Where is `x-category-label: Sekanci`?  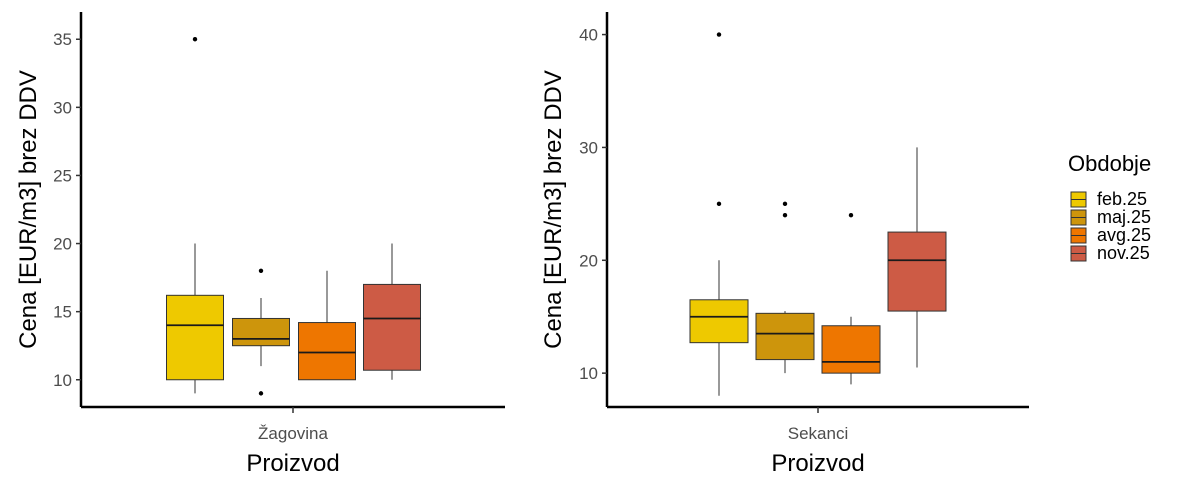
x-category-label: Sekanci is located at coordinates (818, 433).